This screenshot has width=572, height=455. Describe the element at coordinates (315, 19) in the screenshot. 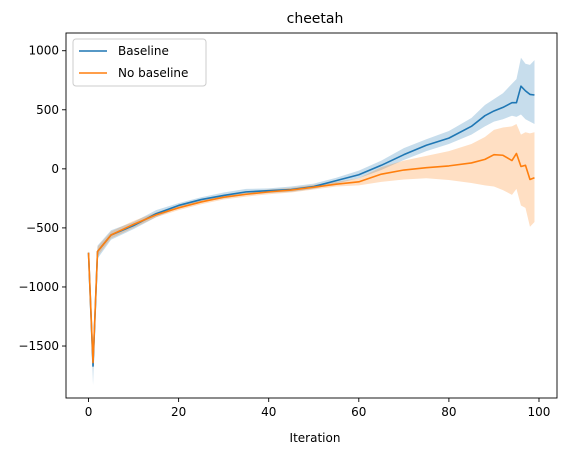

I see `chart-title: cheetah` at that location.